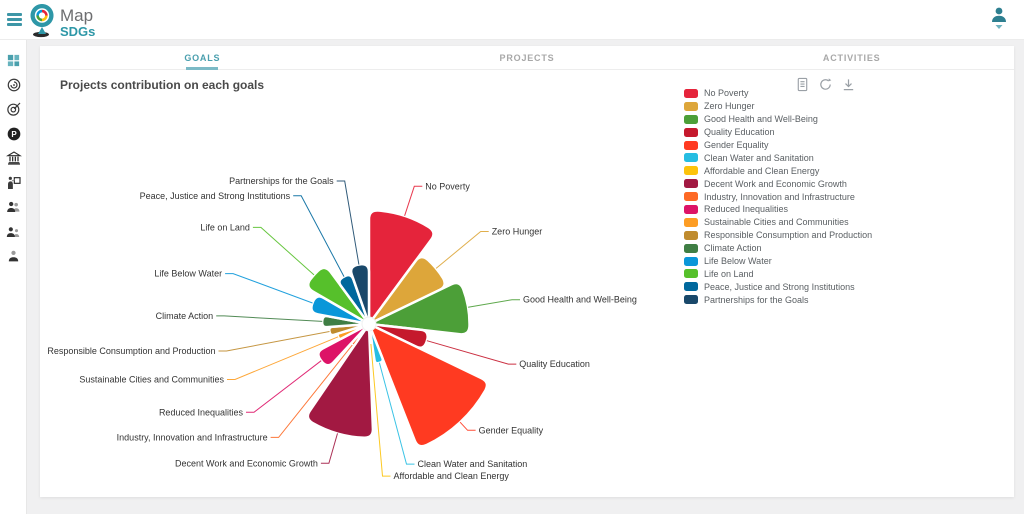 The image size is (1024, 514). I want to click on tab-goals: GOALS, so click(202, 58).